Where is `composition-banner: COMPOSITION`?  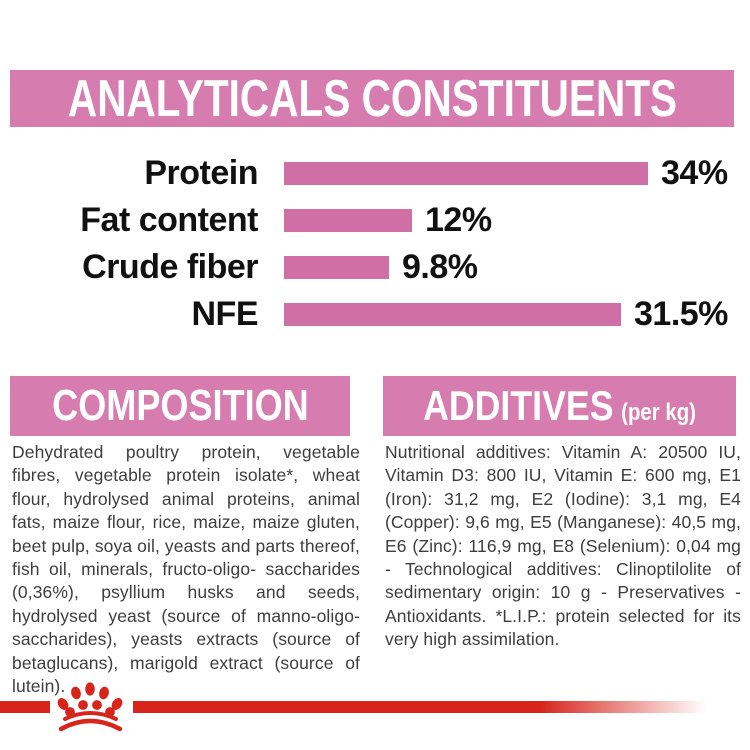 composition-banner: COMPOSITION is located at coordinates (180, 406).